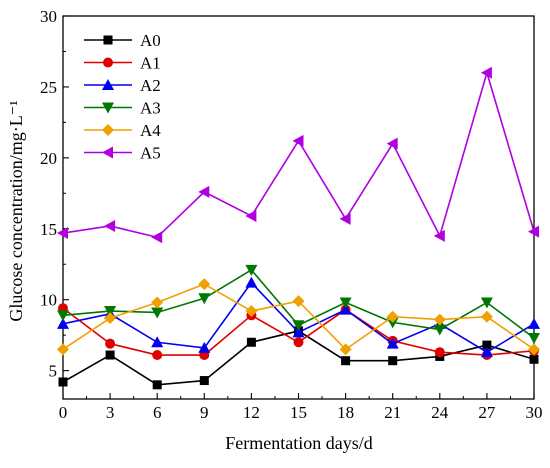  Describe the element at coordinates (440, 412) in the screenshot. I see `x-tick-label: 24` at that location.